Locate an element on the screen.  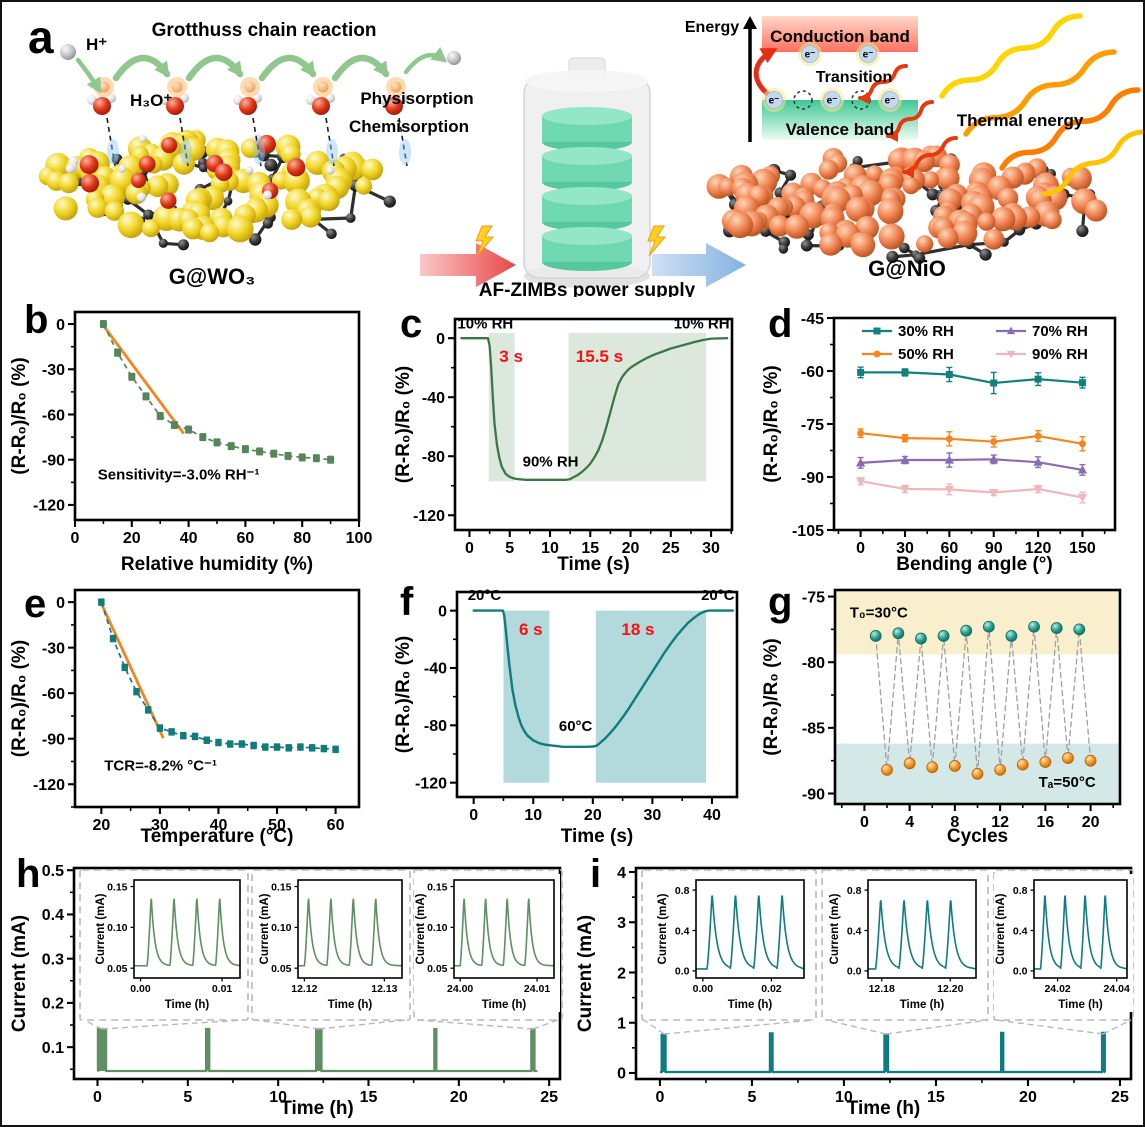
svg-text: 24.02 is located at coordinates (1057, 989).